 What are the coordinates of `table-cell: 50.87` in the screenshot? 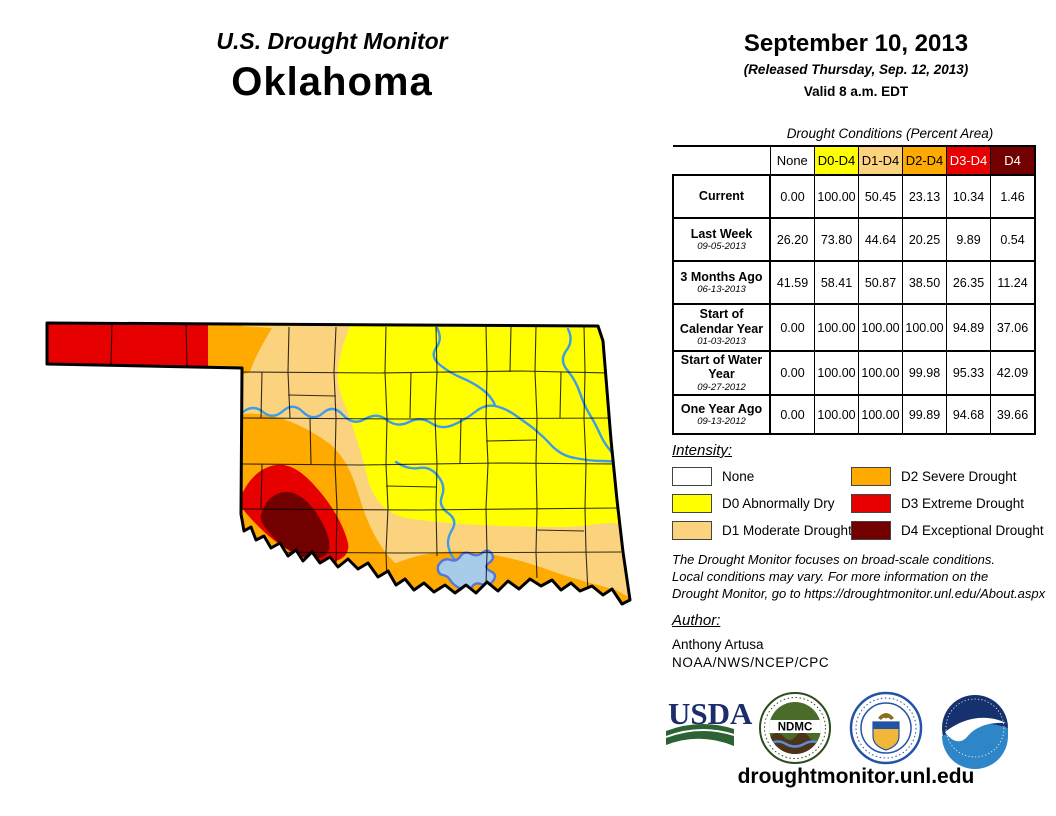 It's located at (880, 282).